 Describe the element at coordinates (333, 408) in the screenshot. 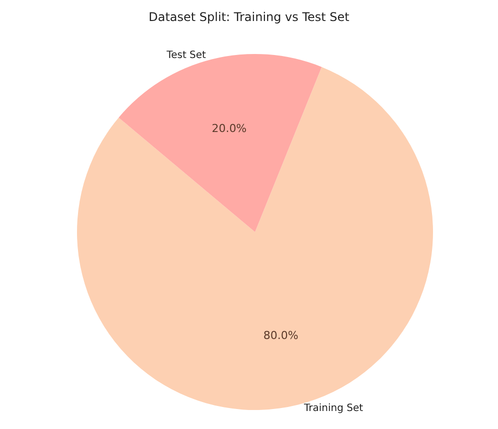

I see `slice-label: Training Set` at that location.